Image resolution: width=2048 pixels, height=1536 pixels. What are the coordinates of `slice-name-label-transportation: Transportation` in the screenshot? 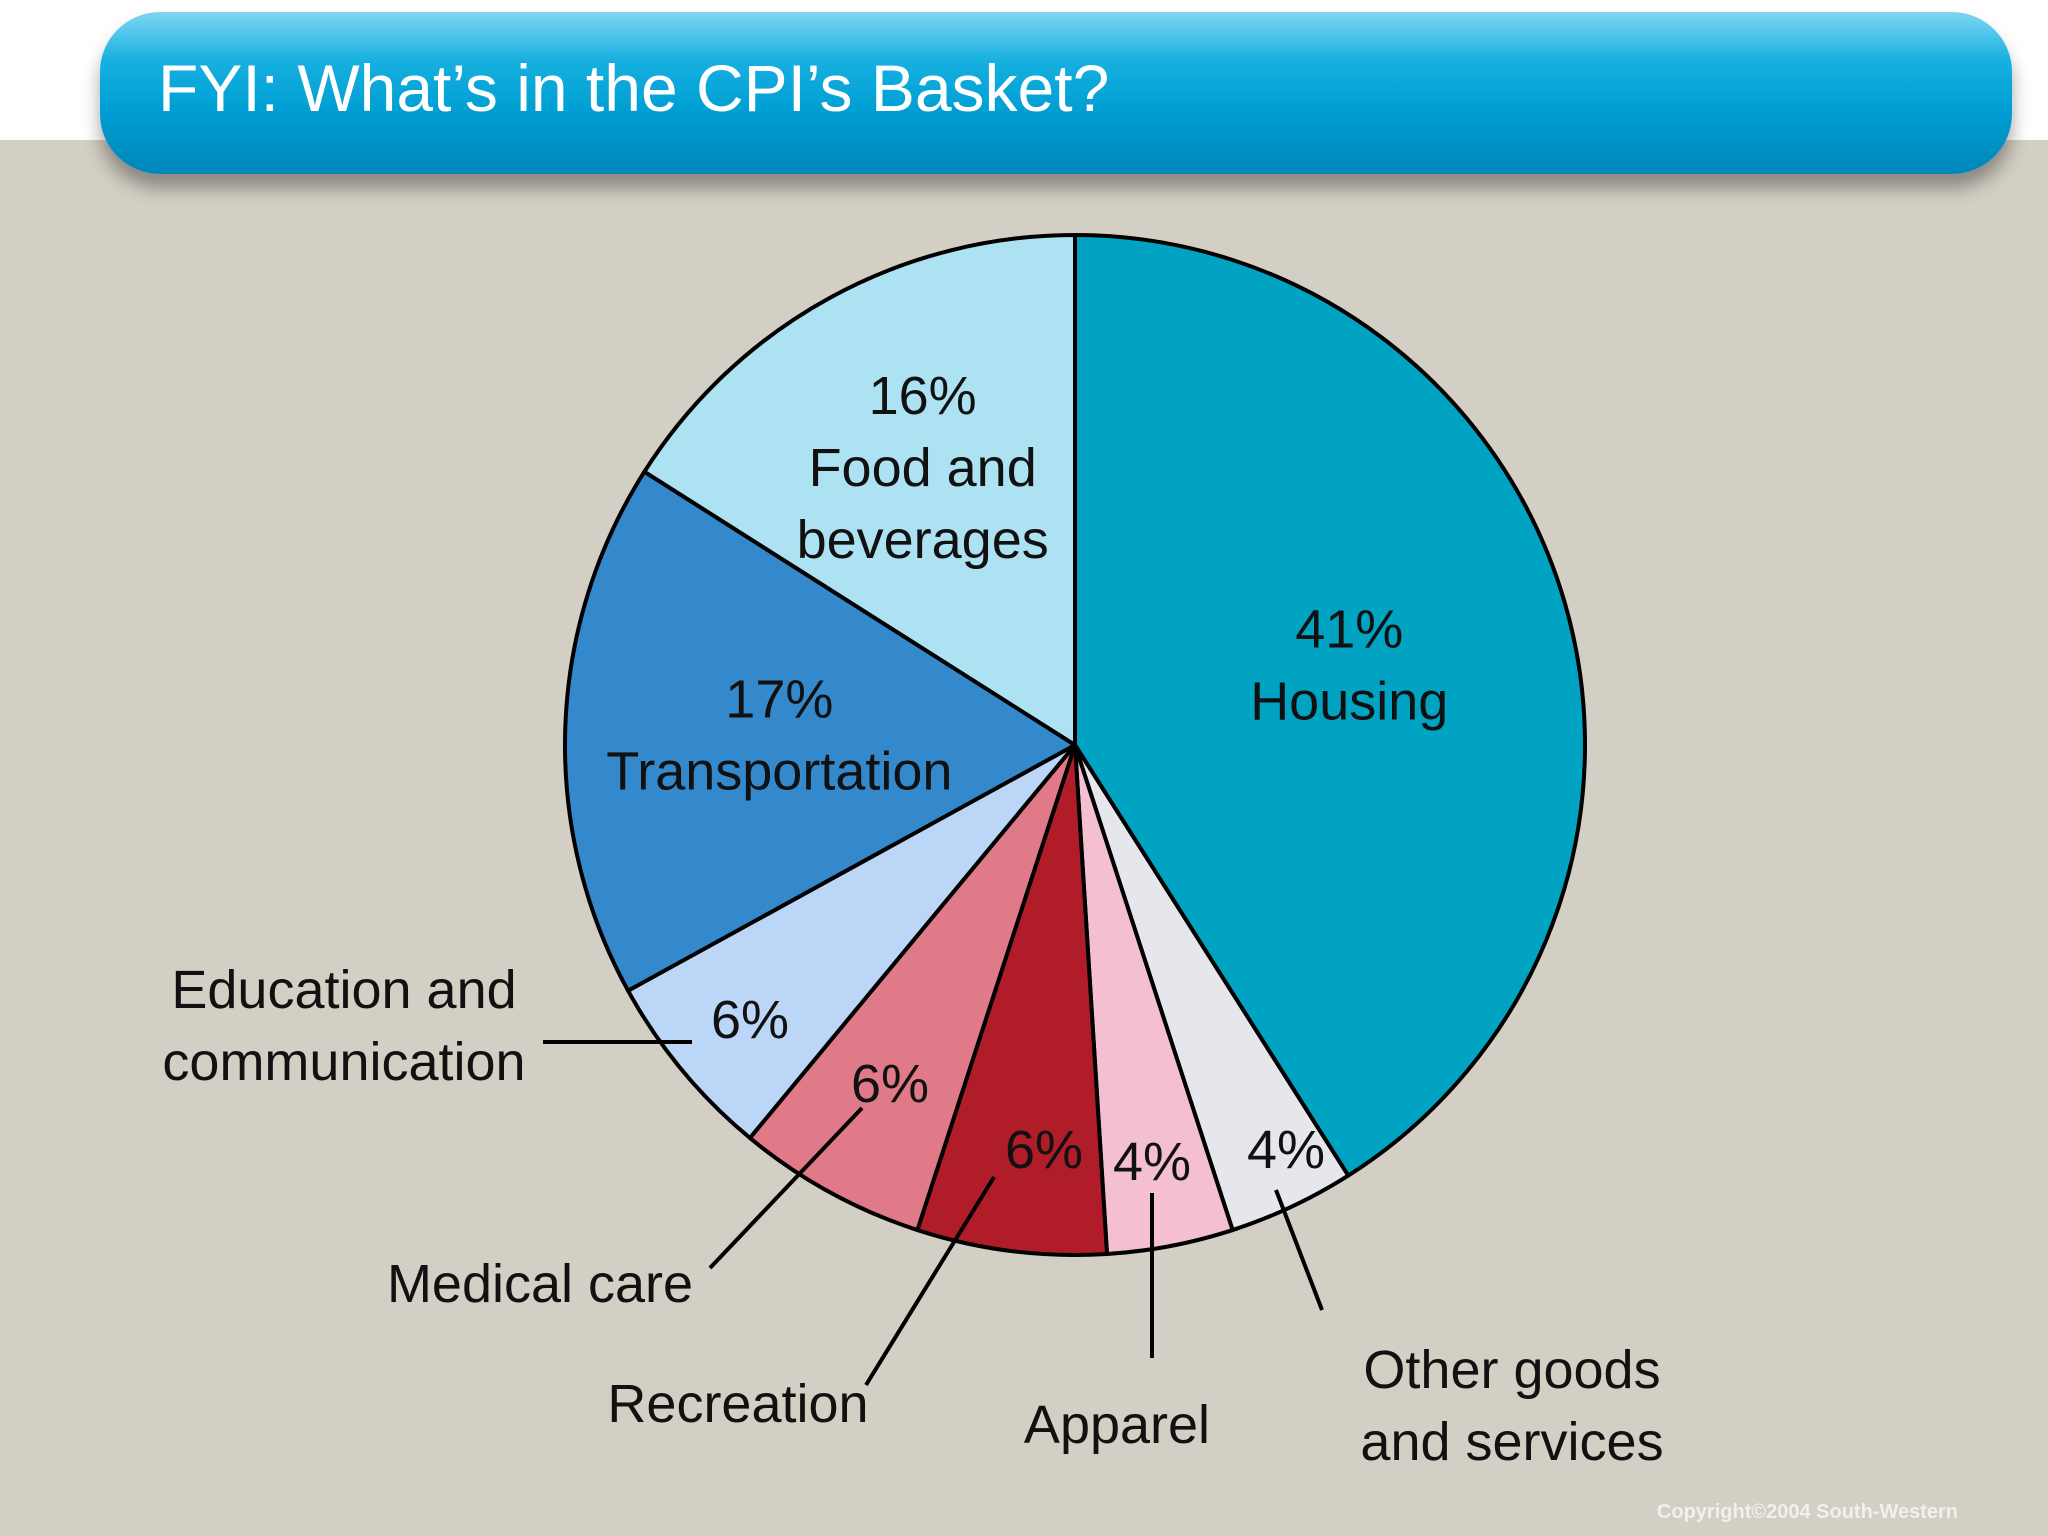 It's located at (779, 772).